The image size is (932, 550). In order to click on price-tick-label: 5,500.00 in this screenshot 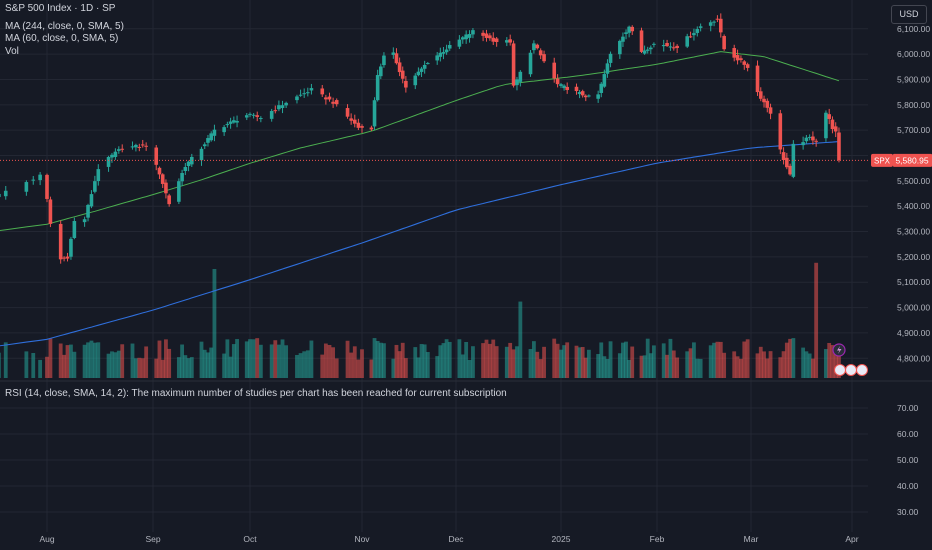, I will do `click(913, 181)`.